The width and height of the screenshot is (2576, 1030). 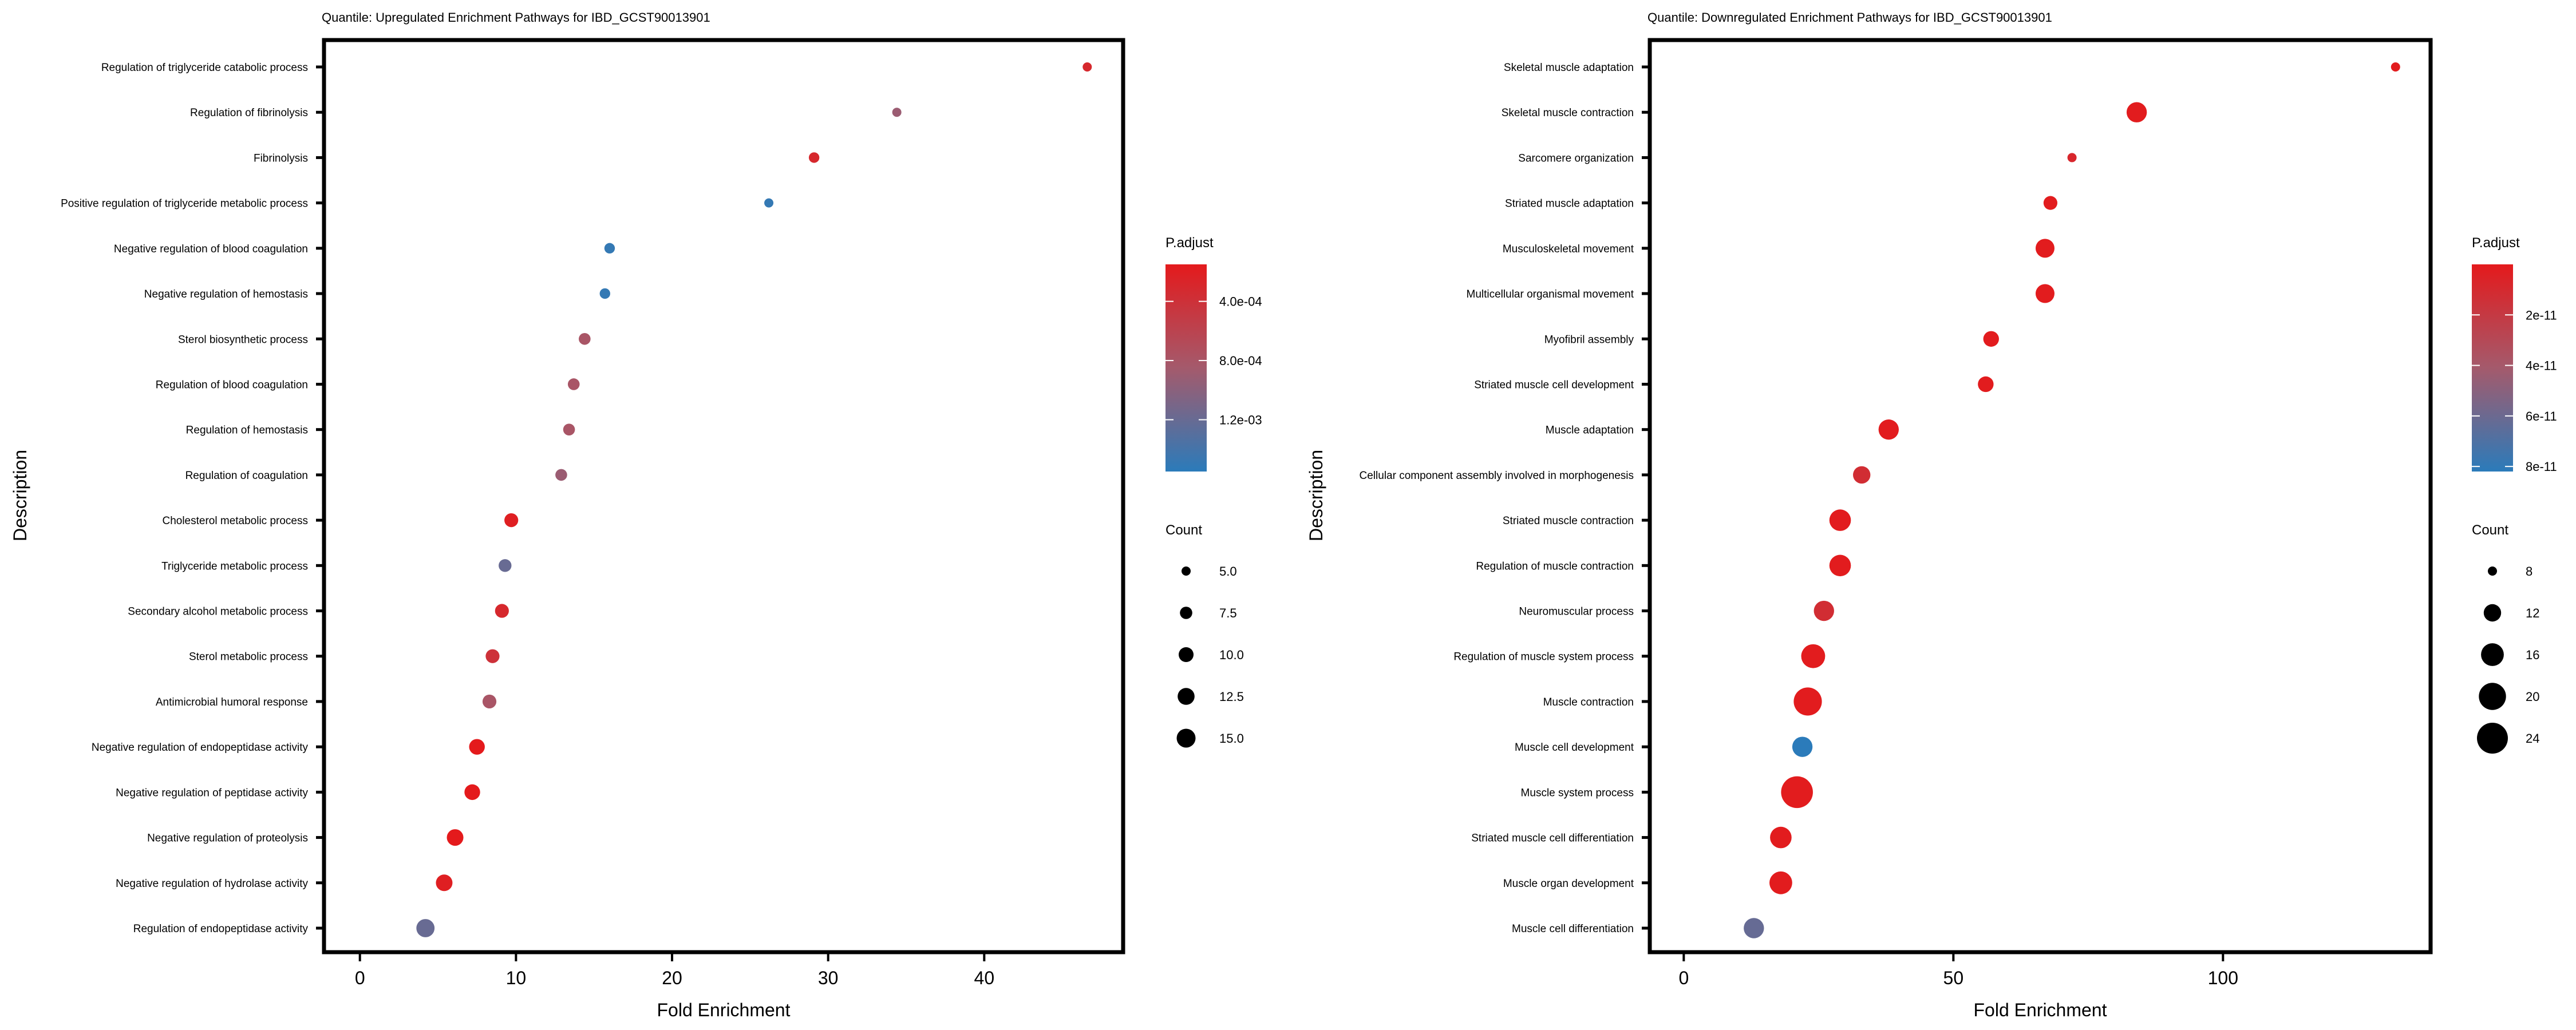 I want to click on size-legend-label: 7.5, so click(x=1228, y=613).